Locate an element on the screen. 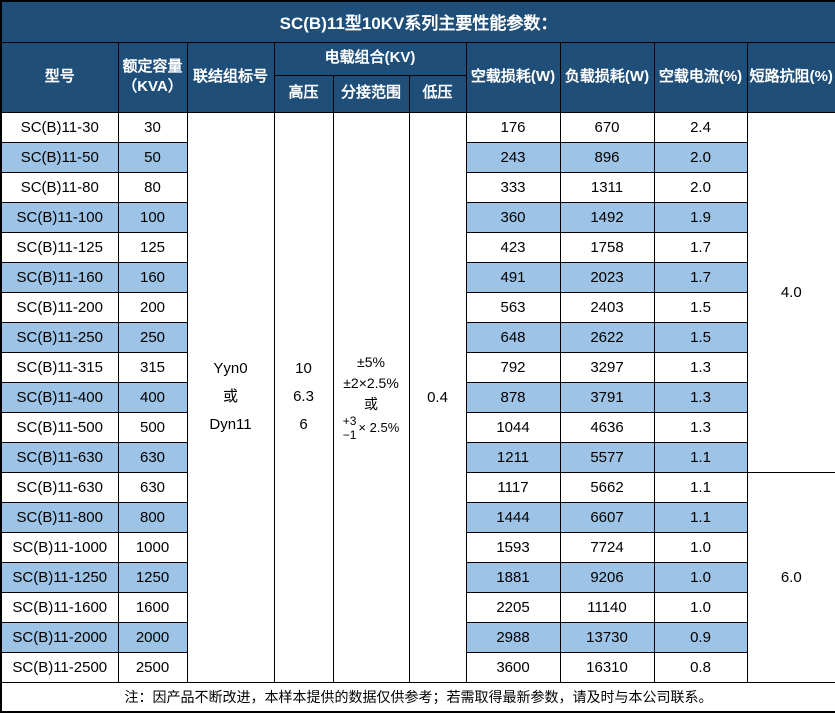  no-load-loss-cell: 3600 is located at coordinates (513, 667).